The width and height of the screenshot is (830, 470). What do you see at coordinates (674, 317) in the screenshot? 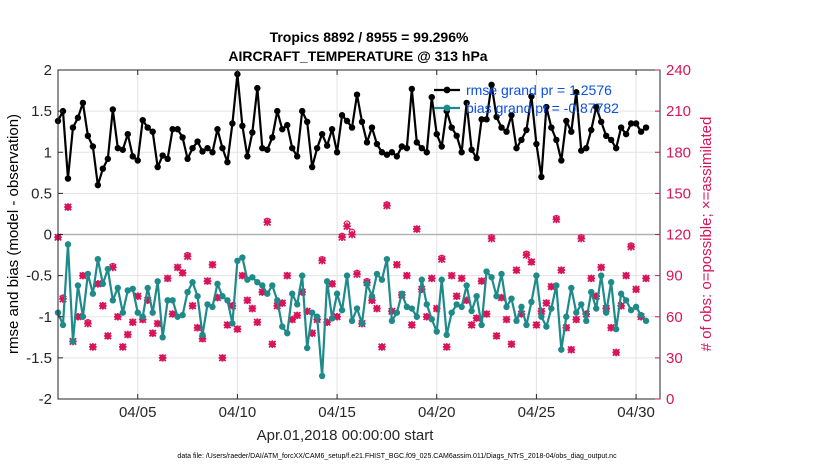
I see `y-right-tick-label-6: 60` at bounding box center [674, 317].